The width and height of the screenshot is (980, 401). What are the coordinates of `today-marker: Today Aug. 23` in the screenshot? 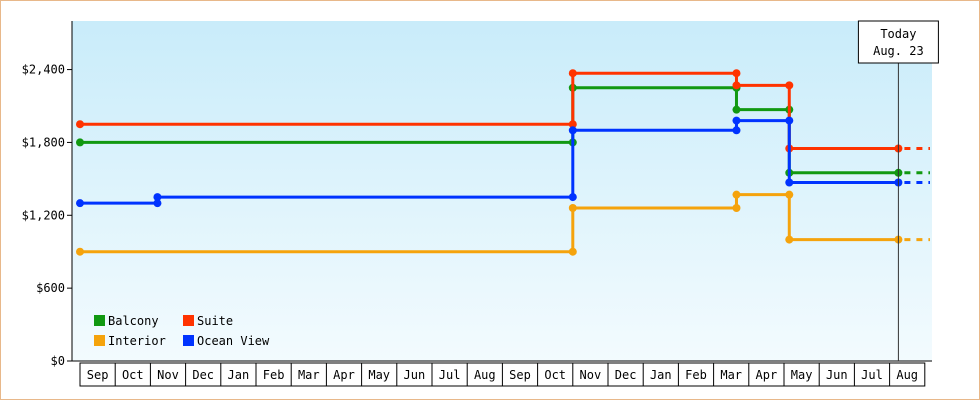 It's located at (898, 190).